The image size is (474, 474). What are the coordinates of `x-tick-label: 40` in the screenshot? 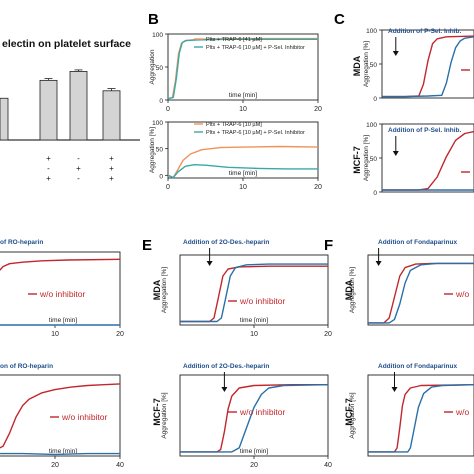 It's located at (120, 465).